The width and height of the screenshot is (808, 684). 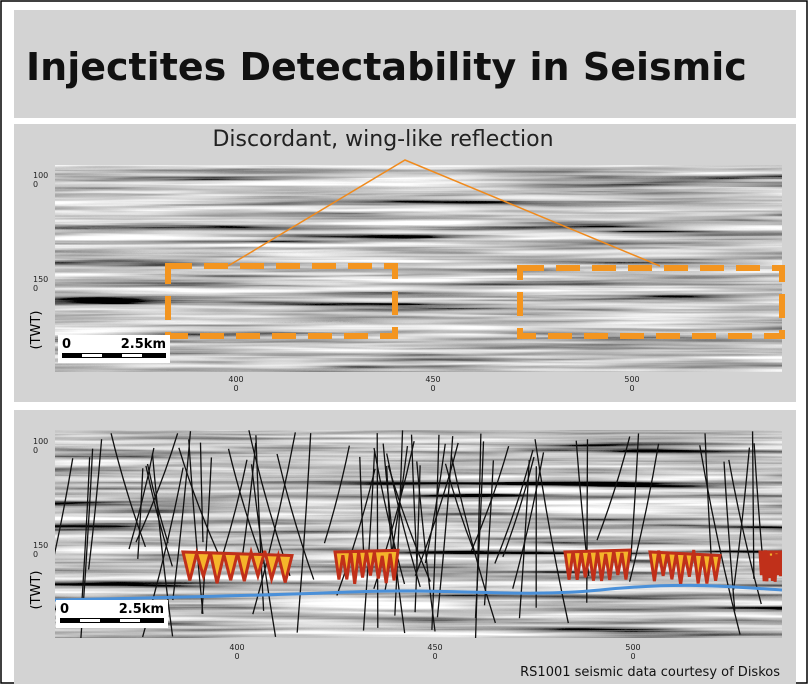 What do you see at coordinates (650, 672) in the screenshot?
I see `credit: RS1001 seismic data courtesy of Diskos` at bounding box center [650, 672].